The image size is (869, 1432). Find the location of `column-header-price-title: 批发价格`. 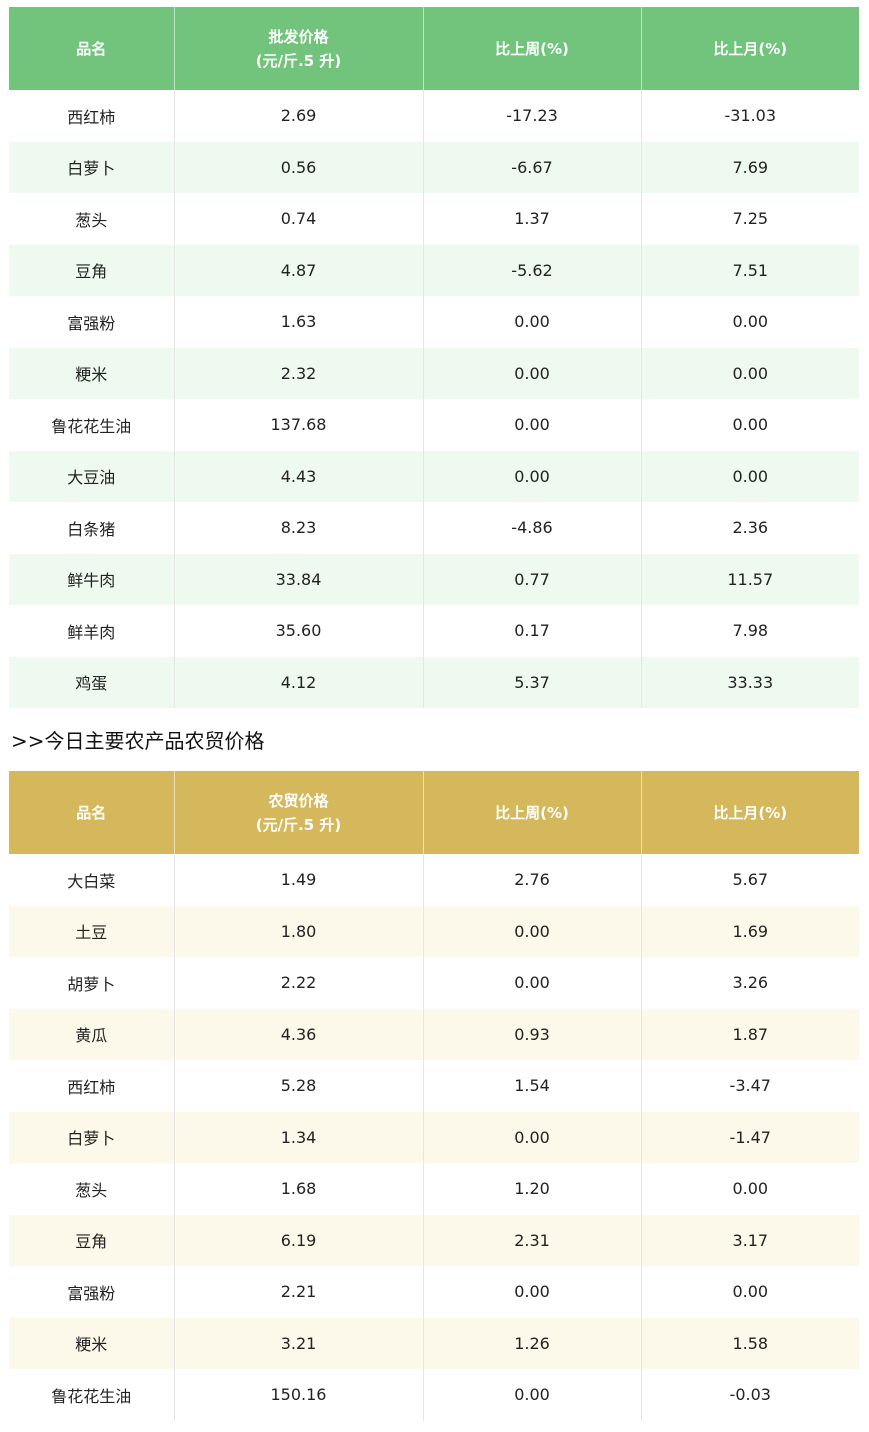

column-header-price-title: 批发价格 is located at coordinates (298, 36).